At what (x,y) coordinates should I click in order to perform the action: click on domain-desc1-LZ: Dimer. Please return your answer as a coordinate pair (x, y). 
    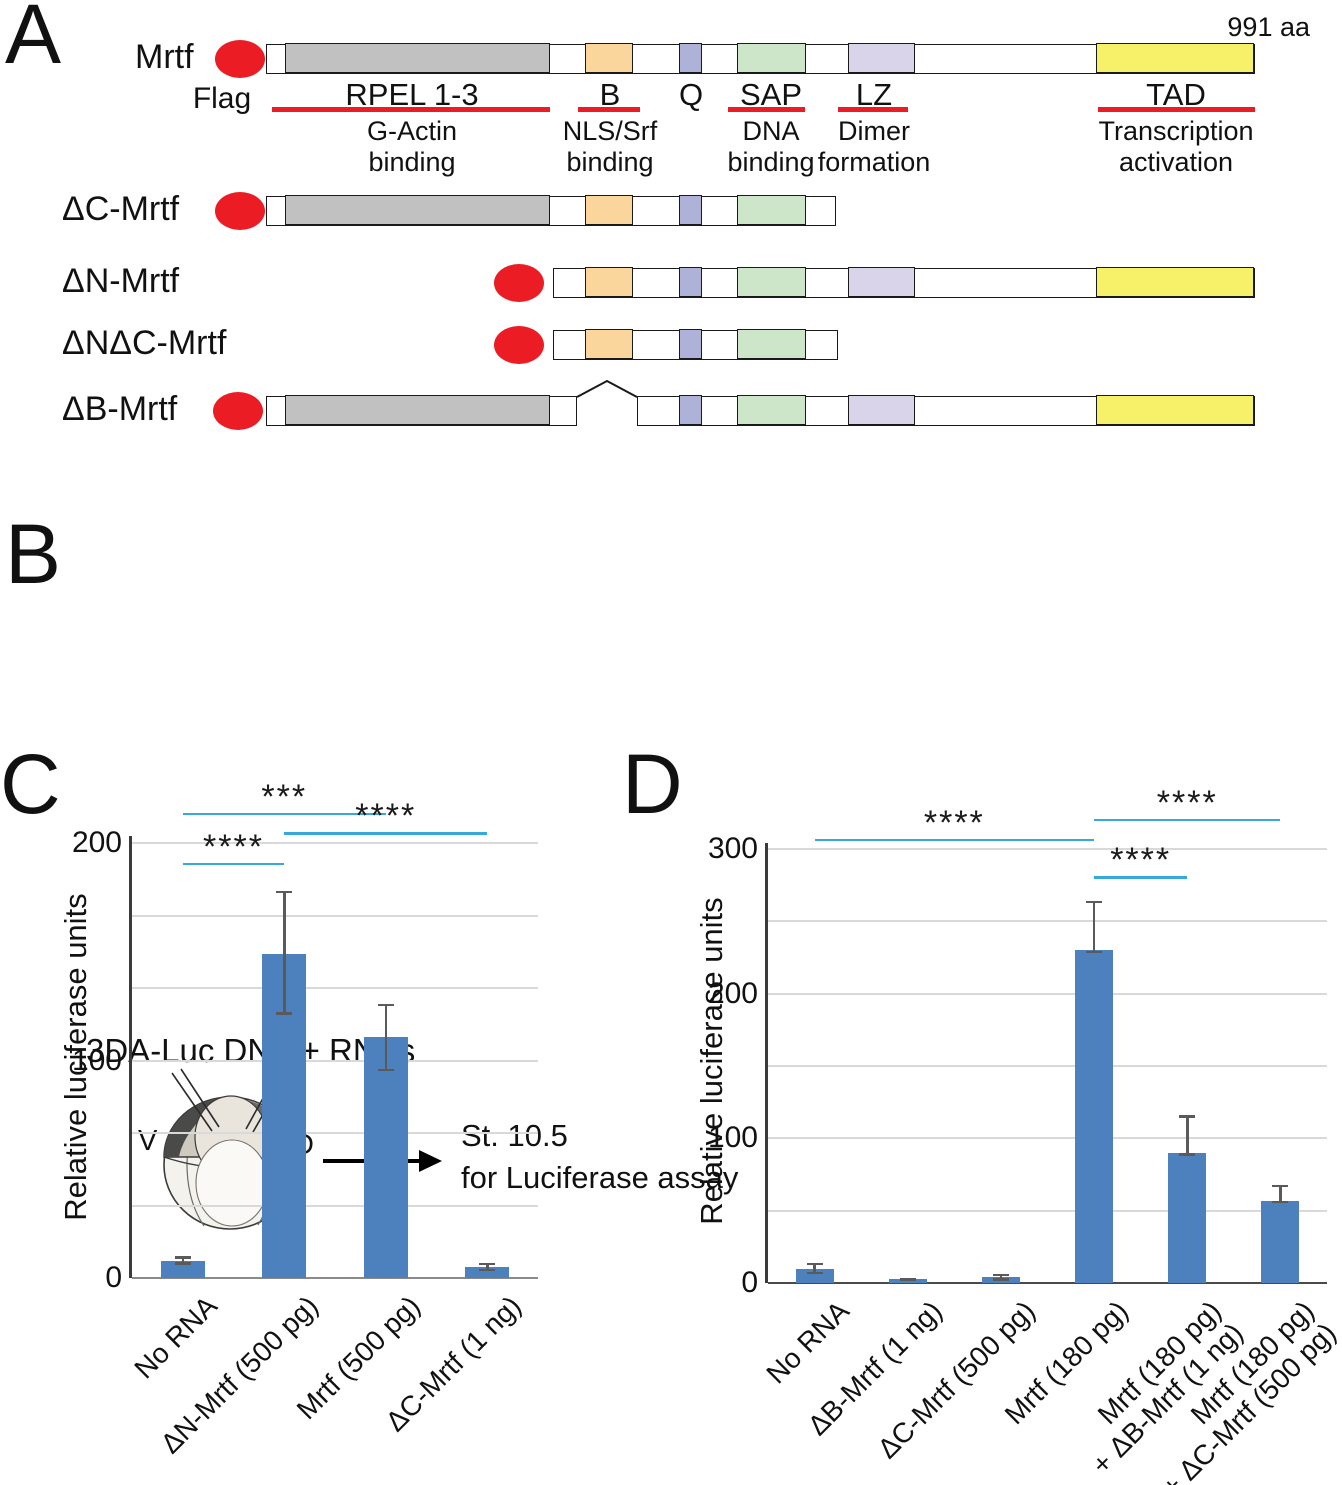
    Looking at the image, I should click on (874, 131).